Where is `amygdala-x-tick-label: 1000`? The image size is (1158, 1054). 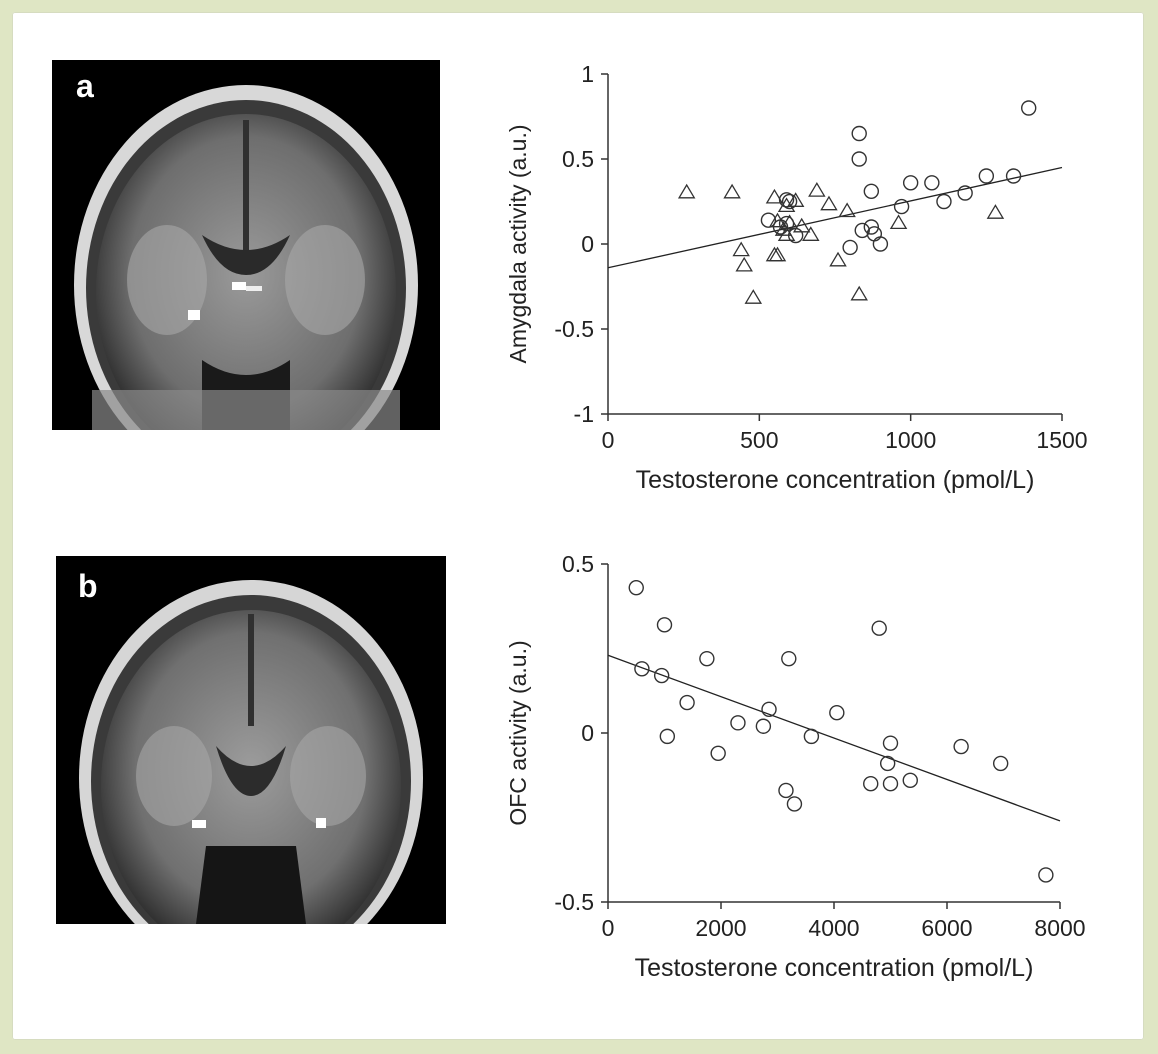
amygdala-x-tick-label: 1000 is located at coordinates (910, 440).